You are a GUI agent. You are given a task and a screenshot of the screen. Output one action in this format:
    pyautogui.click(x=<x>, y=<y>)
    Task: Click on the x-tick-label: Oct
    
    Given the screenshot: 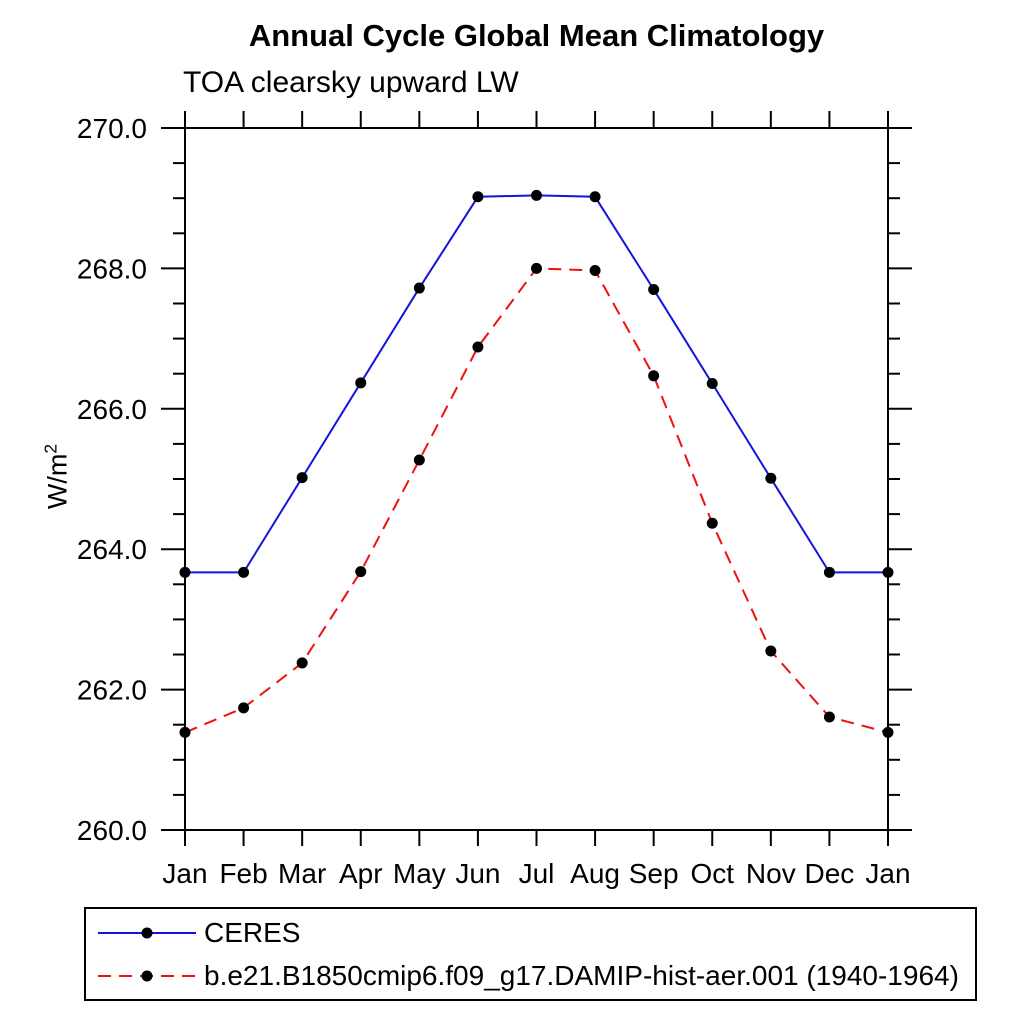 What is the action you would take?
    pyautogui.click(x=712, y=873)
    